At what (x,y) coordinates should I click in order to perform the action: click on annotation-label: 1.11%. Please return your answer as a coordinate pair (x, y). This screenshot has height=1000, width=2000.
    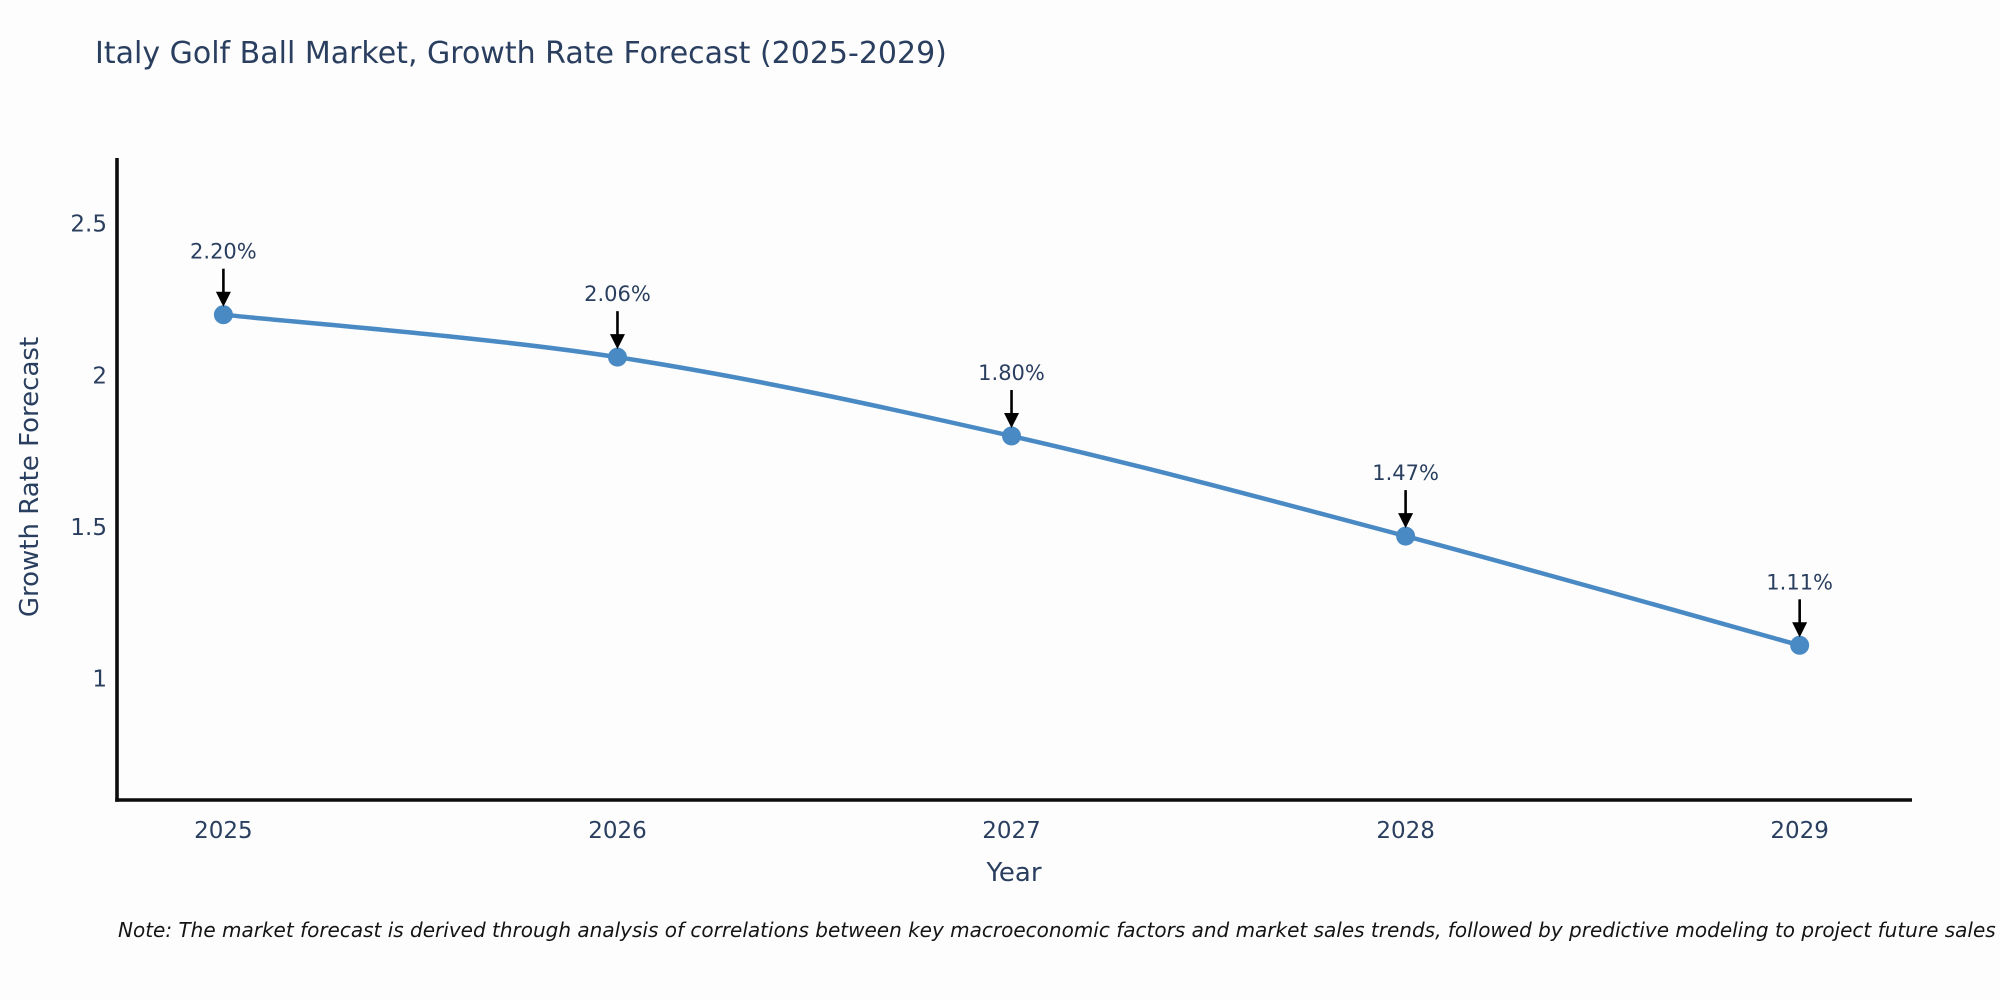
    Looking at the image, I should click on (1799, 582).